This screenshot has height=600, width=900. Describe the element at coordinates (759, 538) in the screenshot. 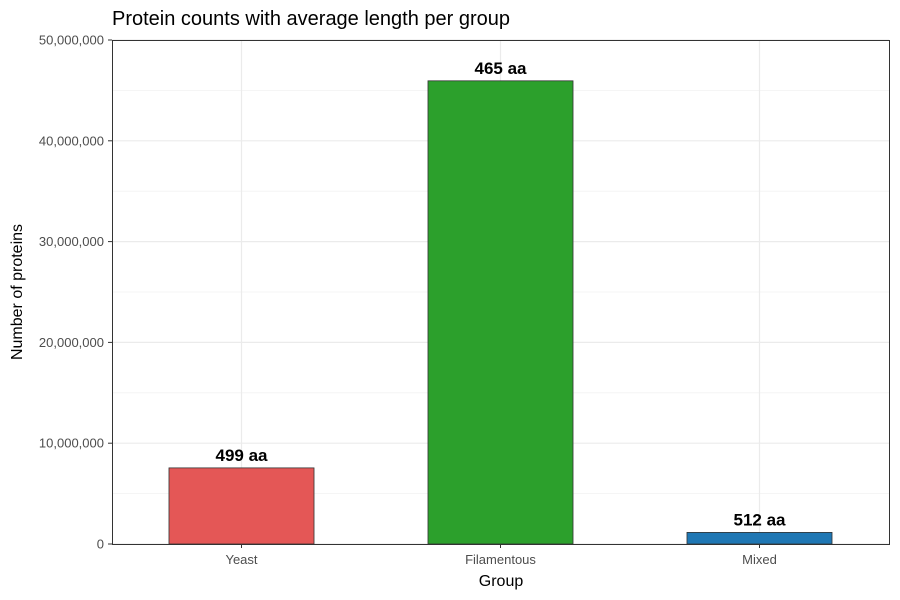

I see `bar-mixed` at that location.